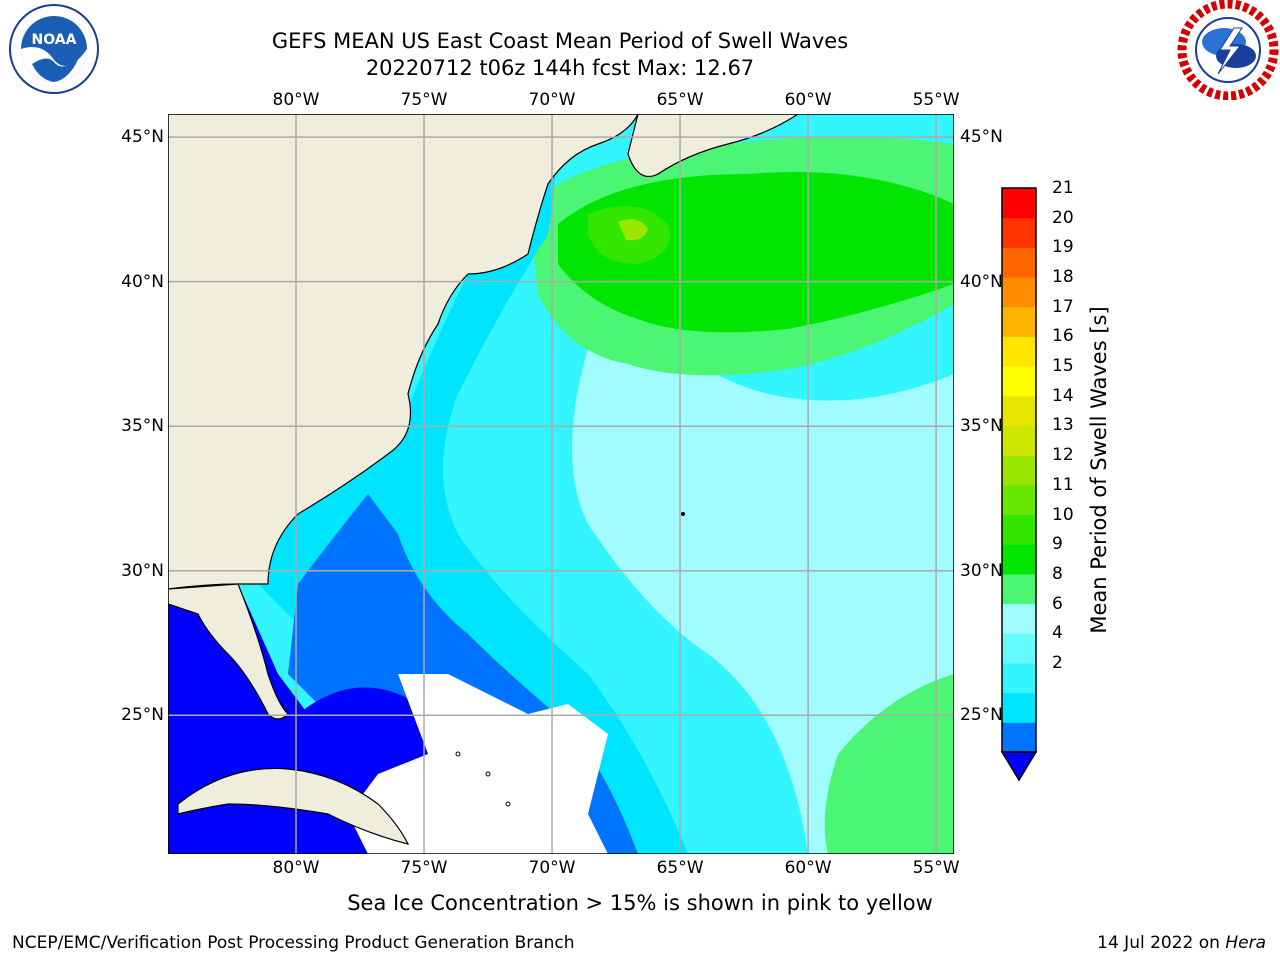 Image resolution: width=1280 pixels, height=960 pixels. Describe the element at coordinates (142, 570) in the screenshot. I see `lat-tick-left: 30°N` at that location.